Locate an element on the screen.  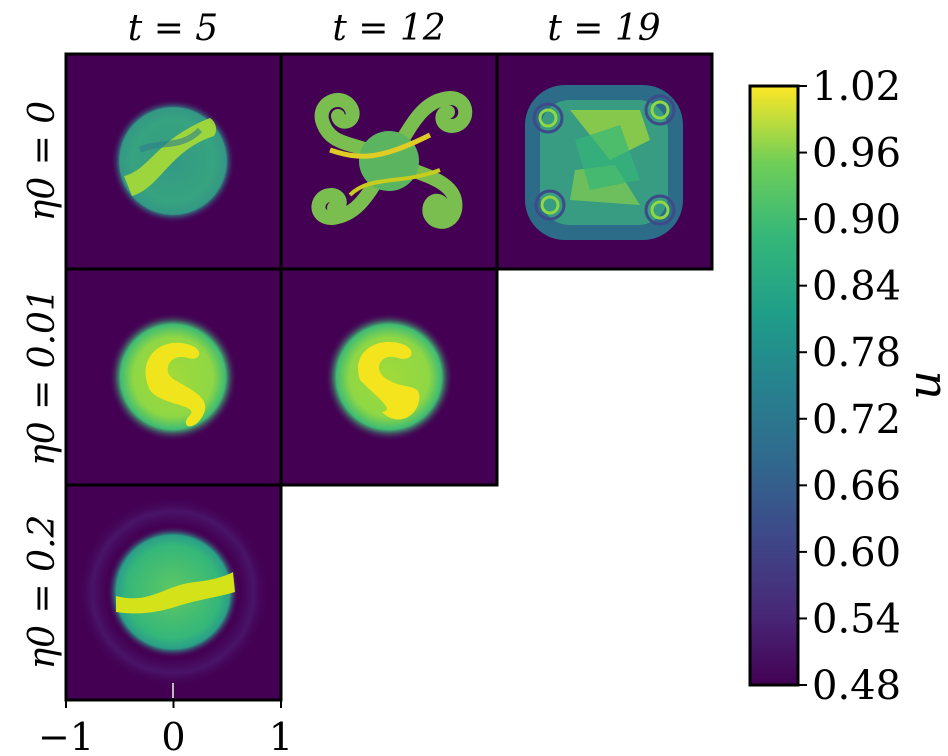
colorbar-tick-label: 0.54 is located at coordinates (856, 619).